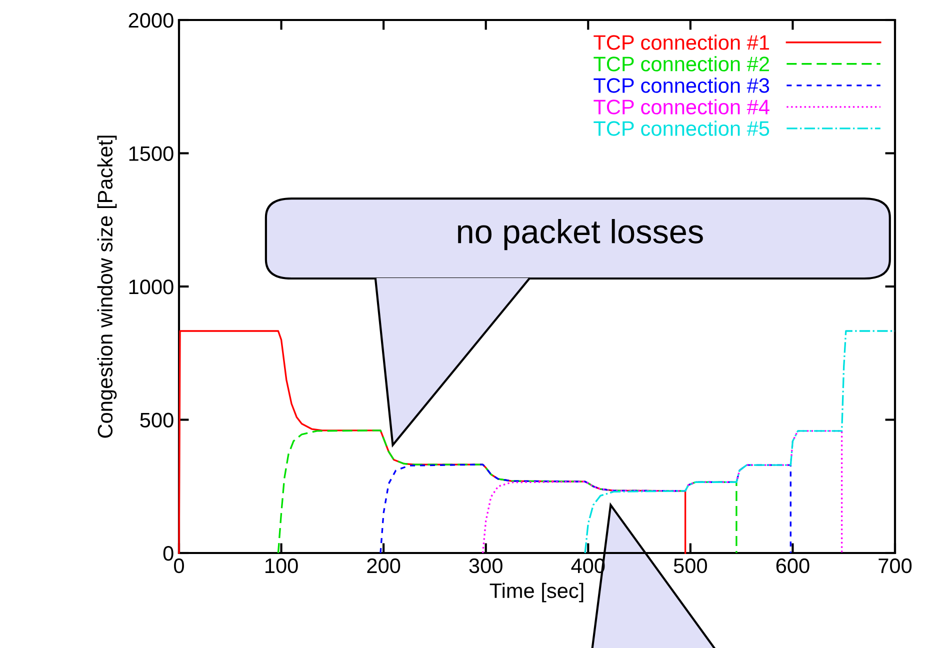 This screenshot has height=648, width=931. I want to click on x-tick-label: 700, so click(895, 566).